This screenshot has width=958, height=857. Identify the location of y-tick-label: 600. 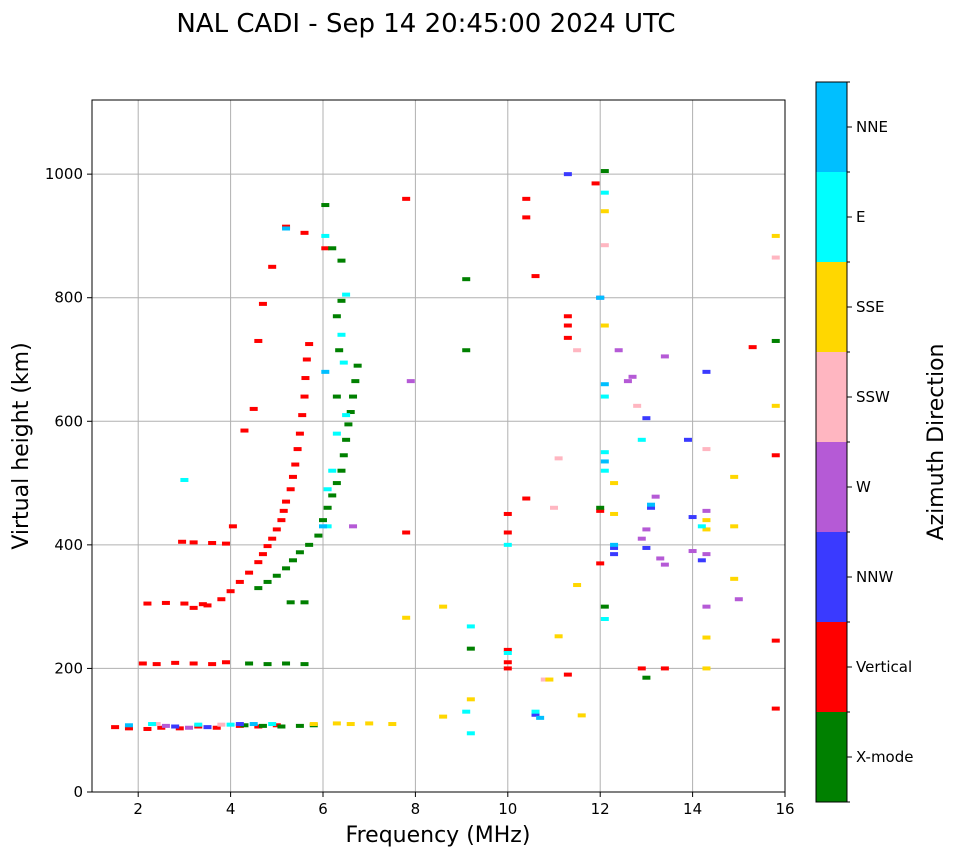
(68, 421).